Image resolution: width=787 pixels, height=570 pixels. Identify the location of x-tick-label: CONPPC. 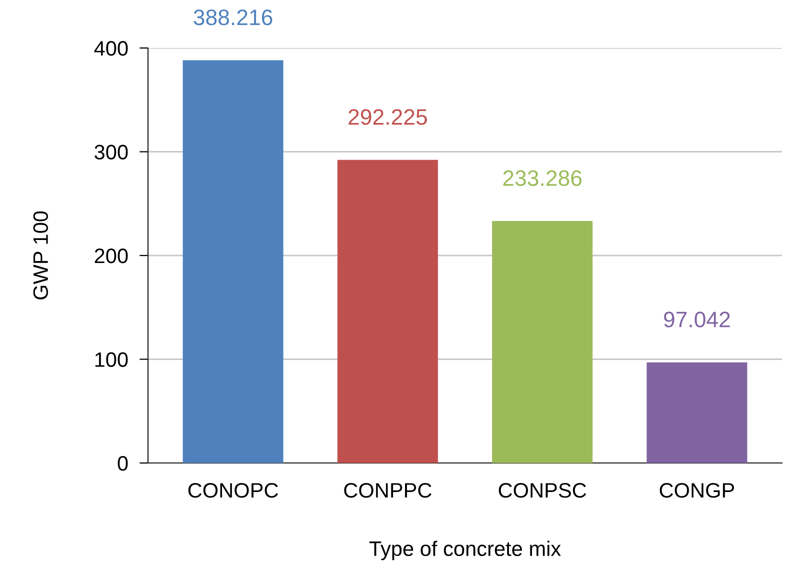
(388, 490).